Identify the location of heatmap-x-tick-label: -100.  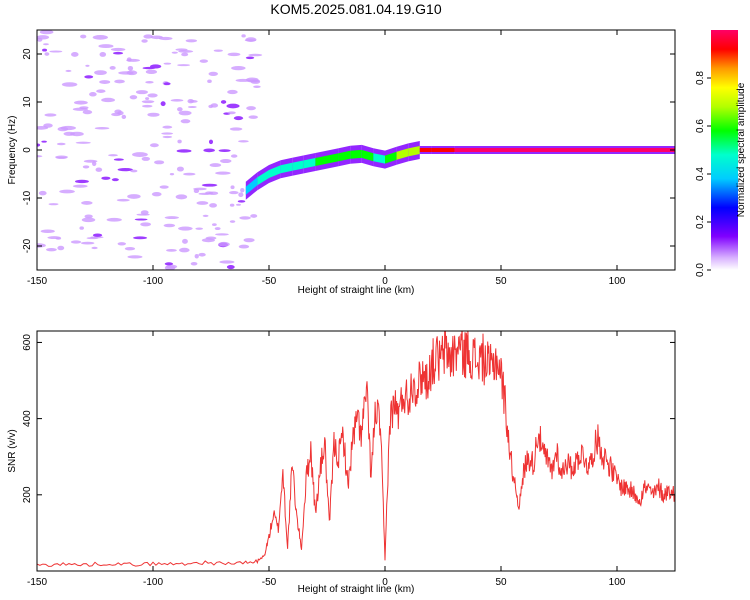
(153, 281).